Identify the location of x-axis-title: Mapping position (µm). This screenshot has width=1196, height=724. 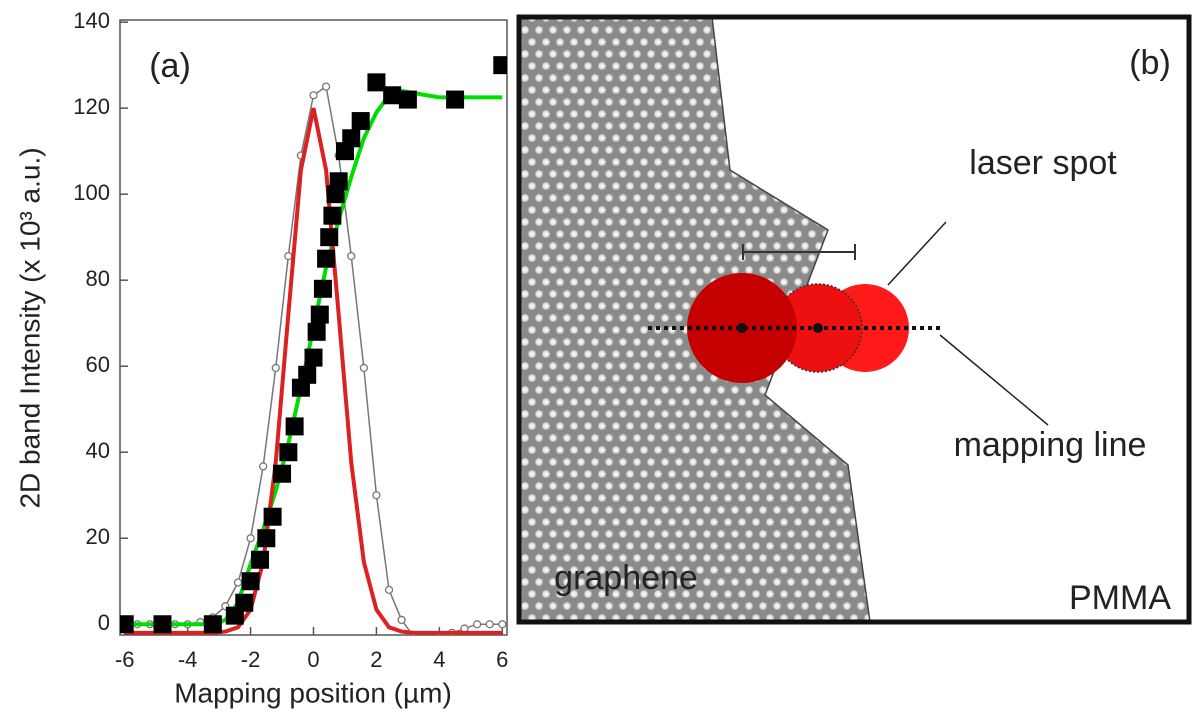
(313, 692).